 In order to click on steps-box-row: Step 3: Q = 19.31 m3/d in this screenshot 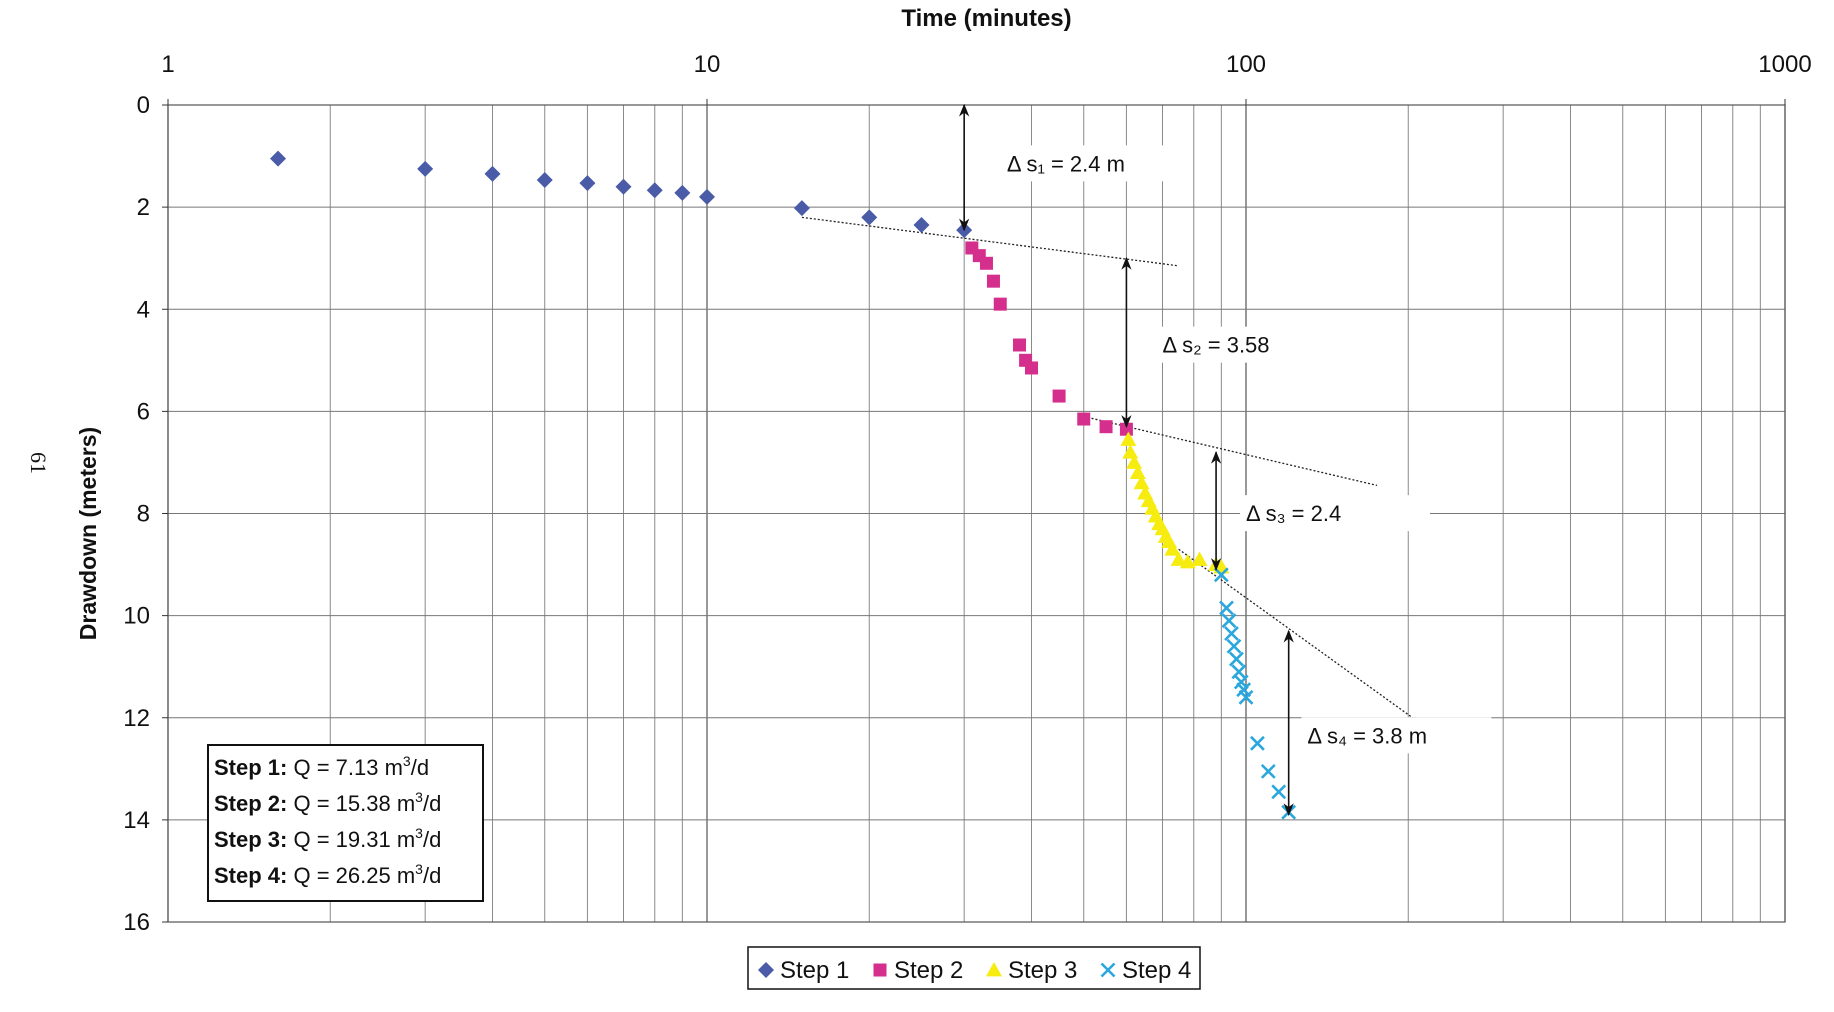, I will do `click(327, 838)`.